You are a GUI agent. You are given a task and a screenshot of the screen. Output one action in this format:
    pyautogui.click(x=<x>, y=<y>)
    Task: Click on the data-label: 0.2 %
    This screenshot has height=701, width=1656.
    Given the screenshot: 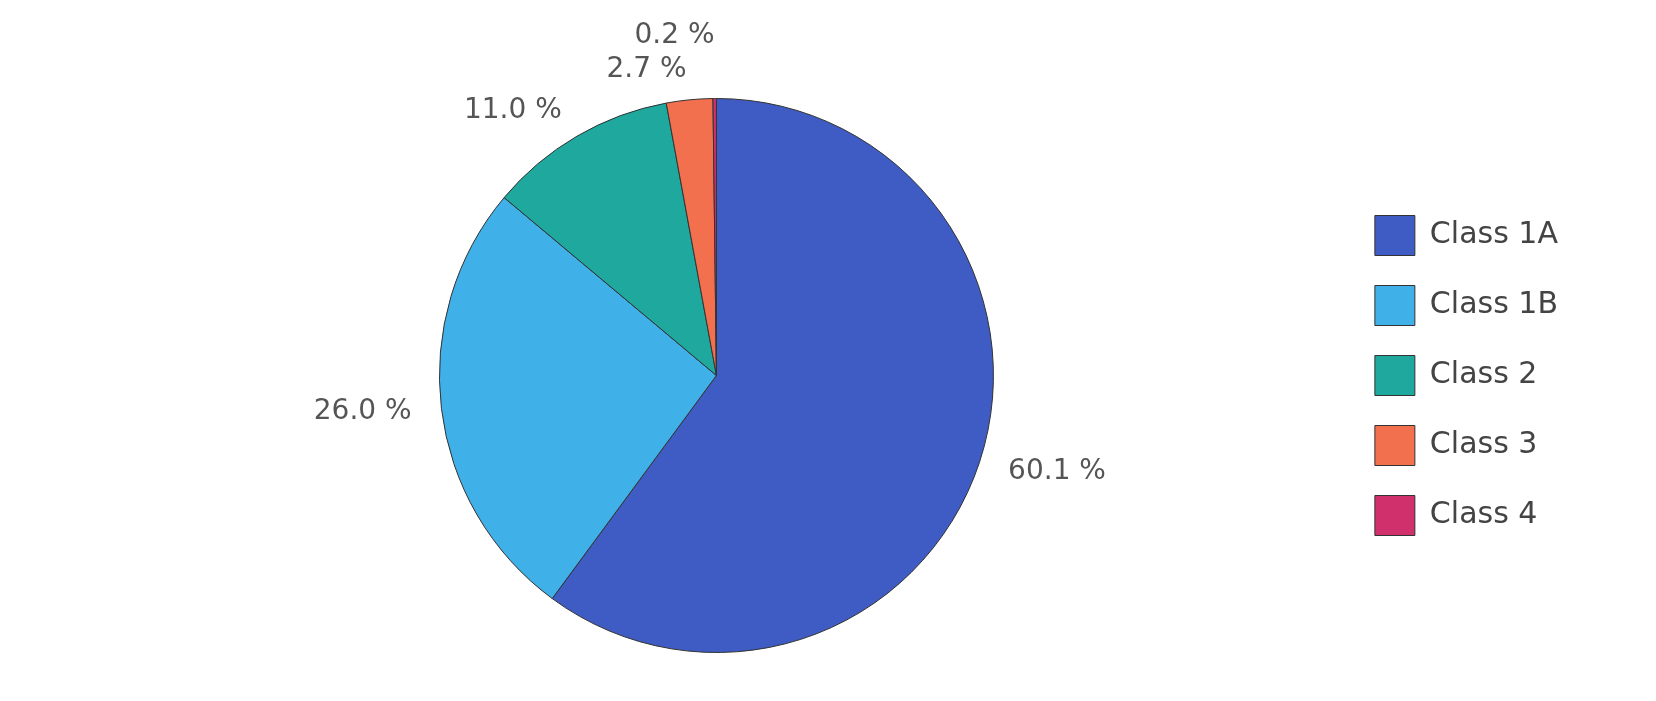 What is the action you would take?
    pyautogui.click(x=674, y=34)
    